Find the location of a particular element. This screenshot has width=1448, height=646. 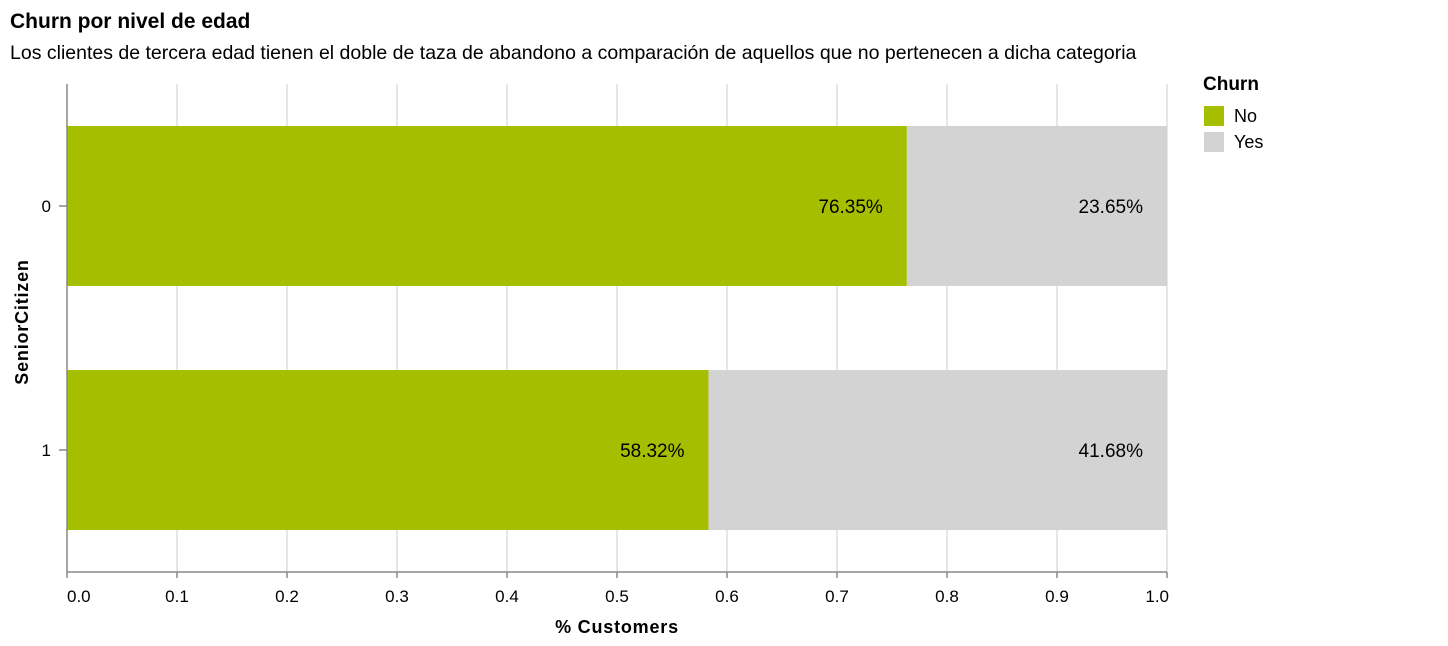

data-label: 41.68% is located at coordinates (1111, 451).